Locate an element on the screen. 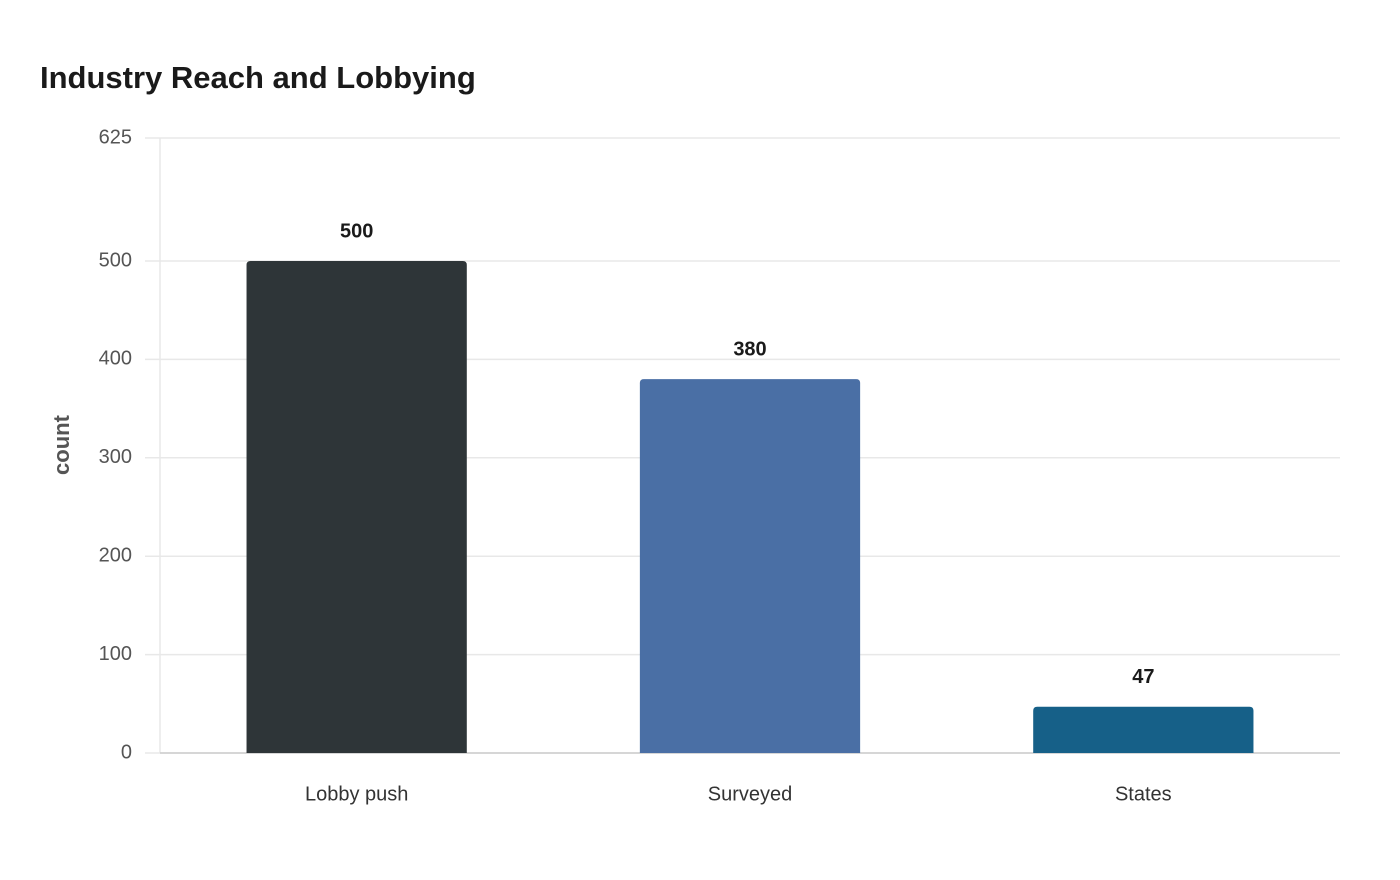  y-tick-label: 500 is located at coordinates (115, 260).